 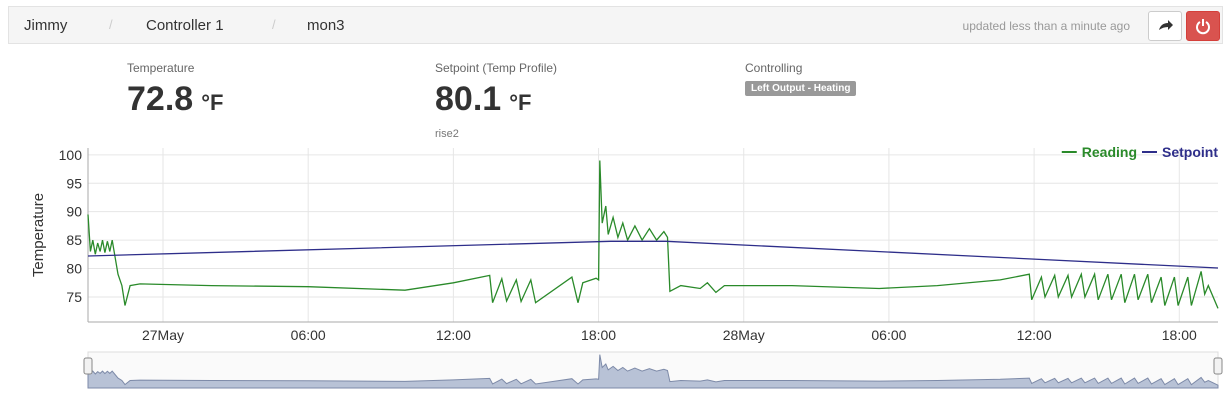 What do you see at coordinates (447, 134) in the screenshot?
I see `profile-name: rise2` at bounding box center [447, 134].